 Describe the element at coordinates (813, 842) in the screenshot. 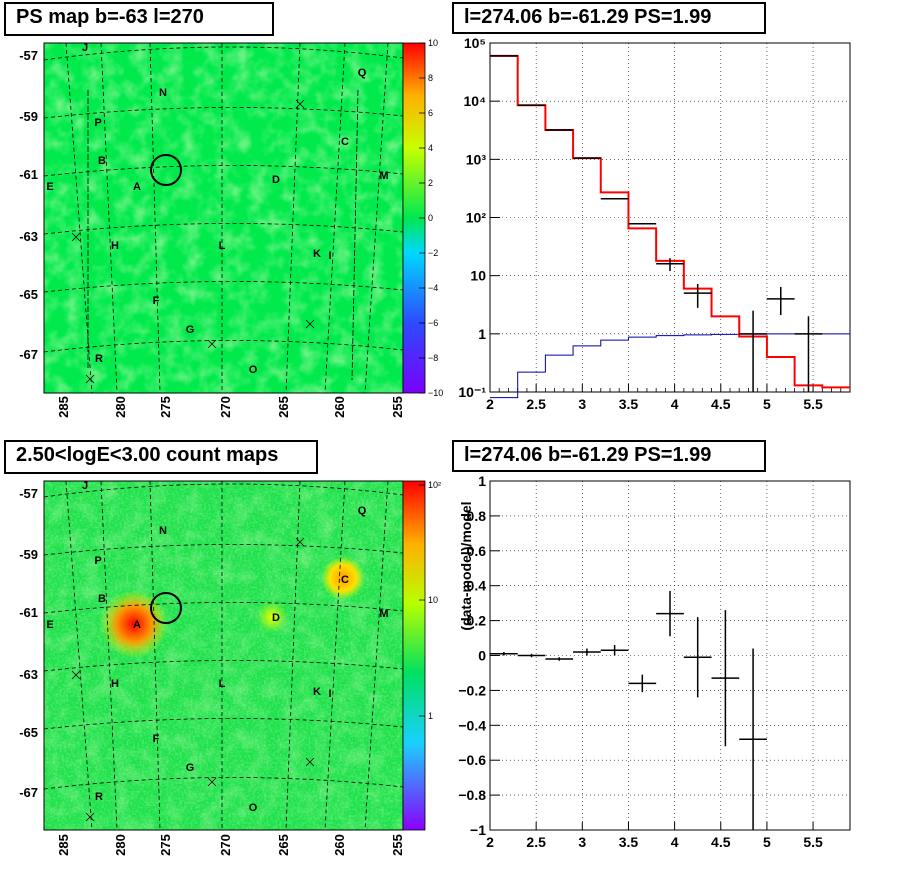

I see `residual-xtick-label: 5.5` at that location.